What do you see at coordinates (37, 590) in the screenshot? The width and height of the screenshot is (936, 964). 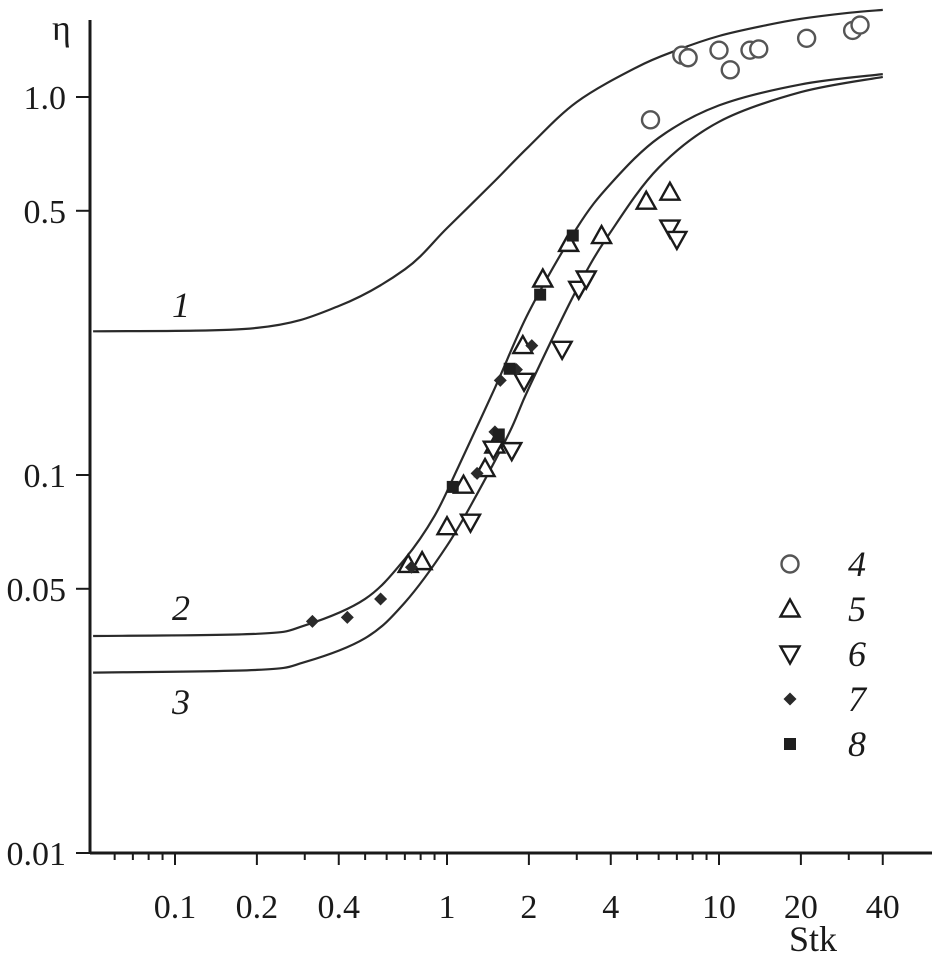 I see `y-tick-label: 0.05` at bounding box center [37, 590].